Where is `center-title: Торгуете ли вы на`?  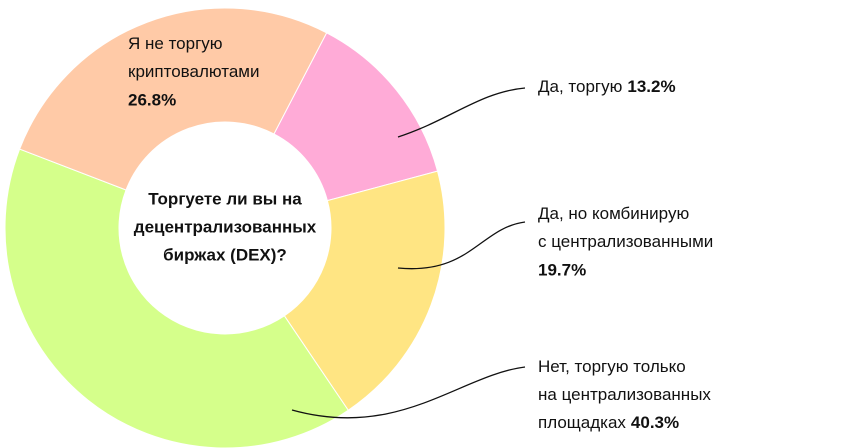
center-title: Торгуете ли вы на is located at coordinates (225, 198).